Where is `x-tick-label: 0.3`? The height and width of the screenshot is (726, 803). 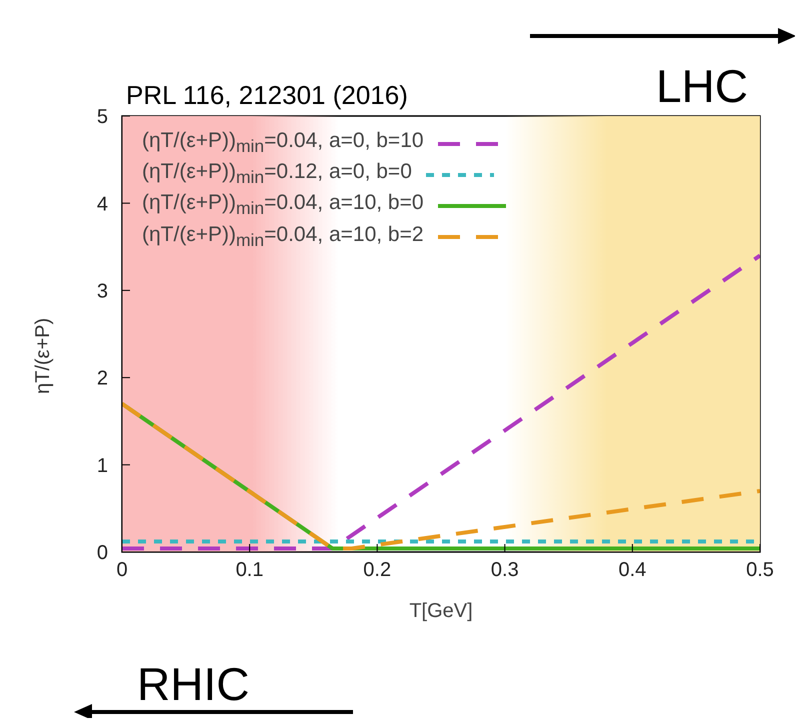 x-tick-label: 0.3 is located at coordinates (504, 570).